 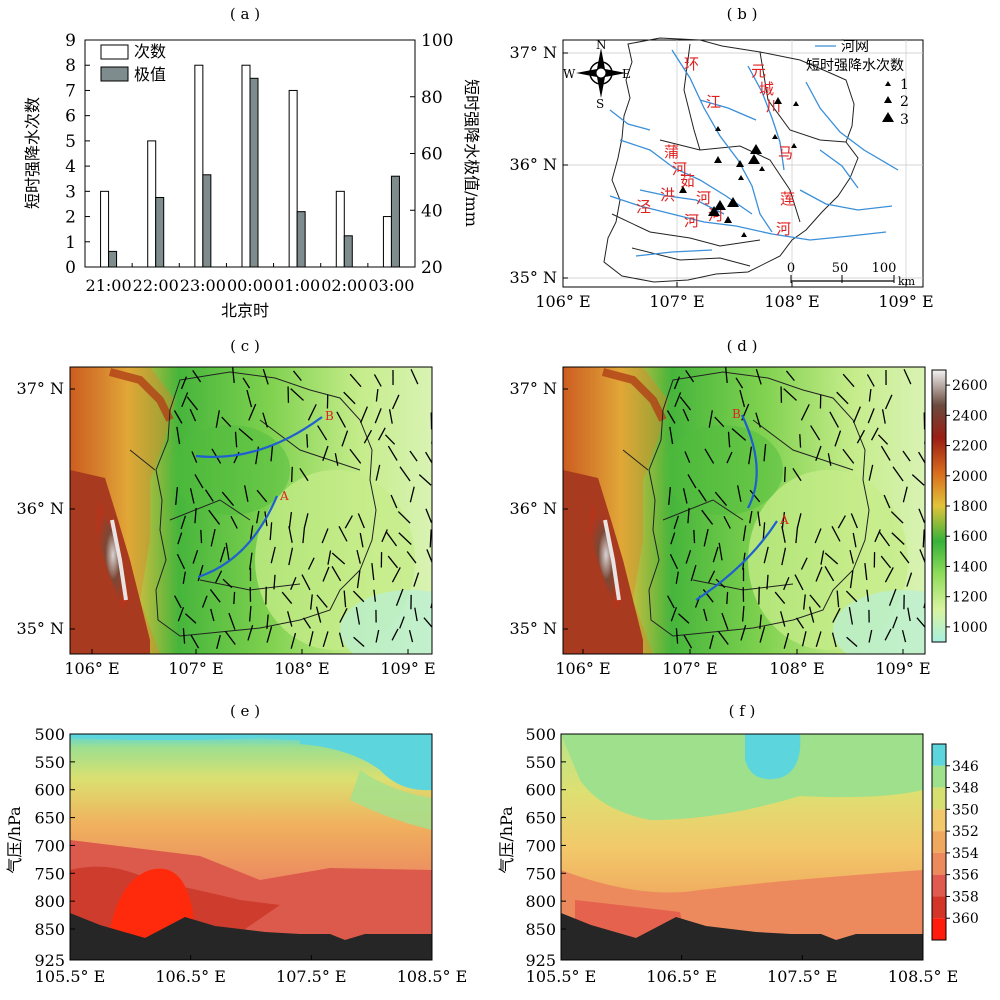 What do you see at coordinates (970, 567) in the screenshot?
I see `colorbar-tick-label: 1400` at bounding box center [970, 567].